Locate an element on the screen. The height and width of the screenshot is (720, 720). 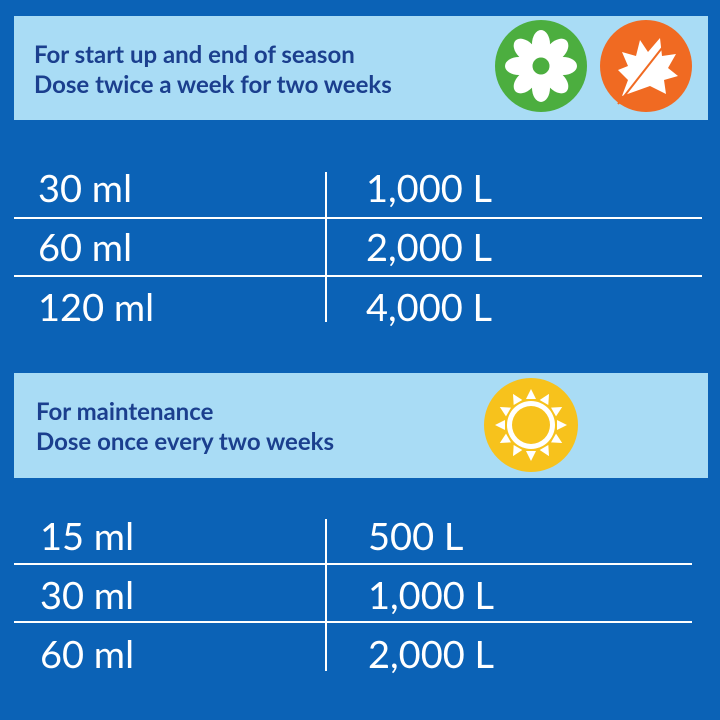
section-title: For start up and end of season is located at coordinates (194, 54).